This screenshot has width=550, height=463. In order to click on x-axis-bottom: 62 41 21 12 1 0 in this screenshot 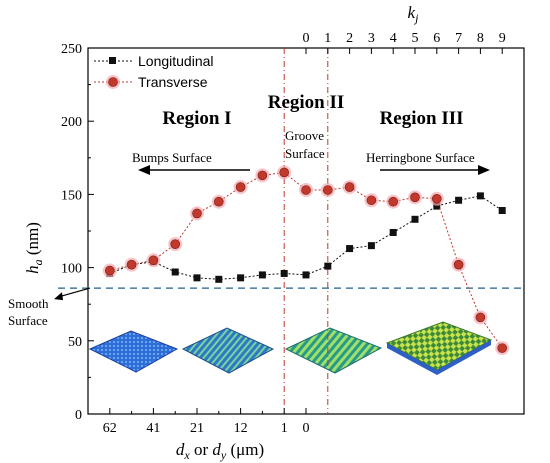, I will do `click(206, 422)`.